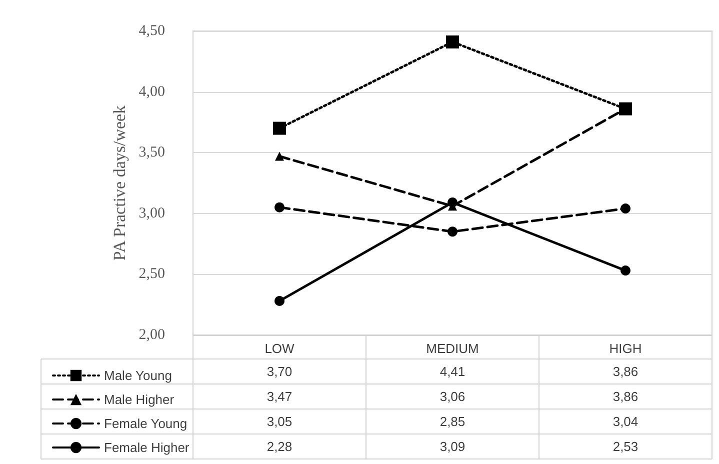 Image resolution: width=719 pixels, height=464 pixels. What do you see at coordinates (453, 421) in the screenshot?
I see `text: 2,85` at bounding box center [453, 421].